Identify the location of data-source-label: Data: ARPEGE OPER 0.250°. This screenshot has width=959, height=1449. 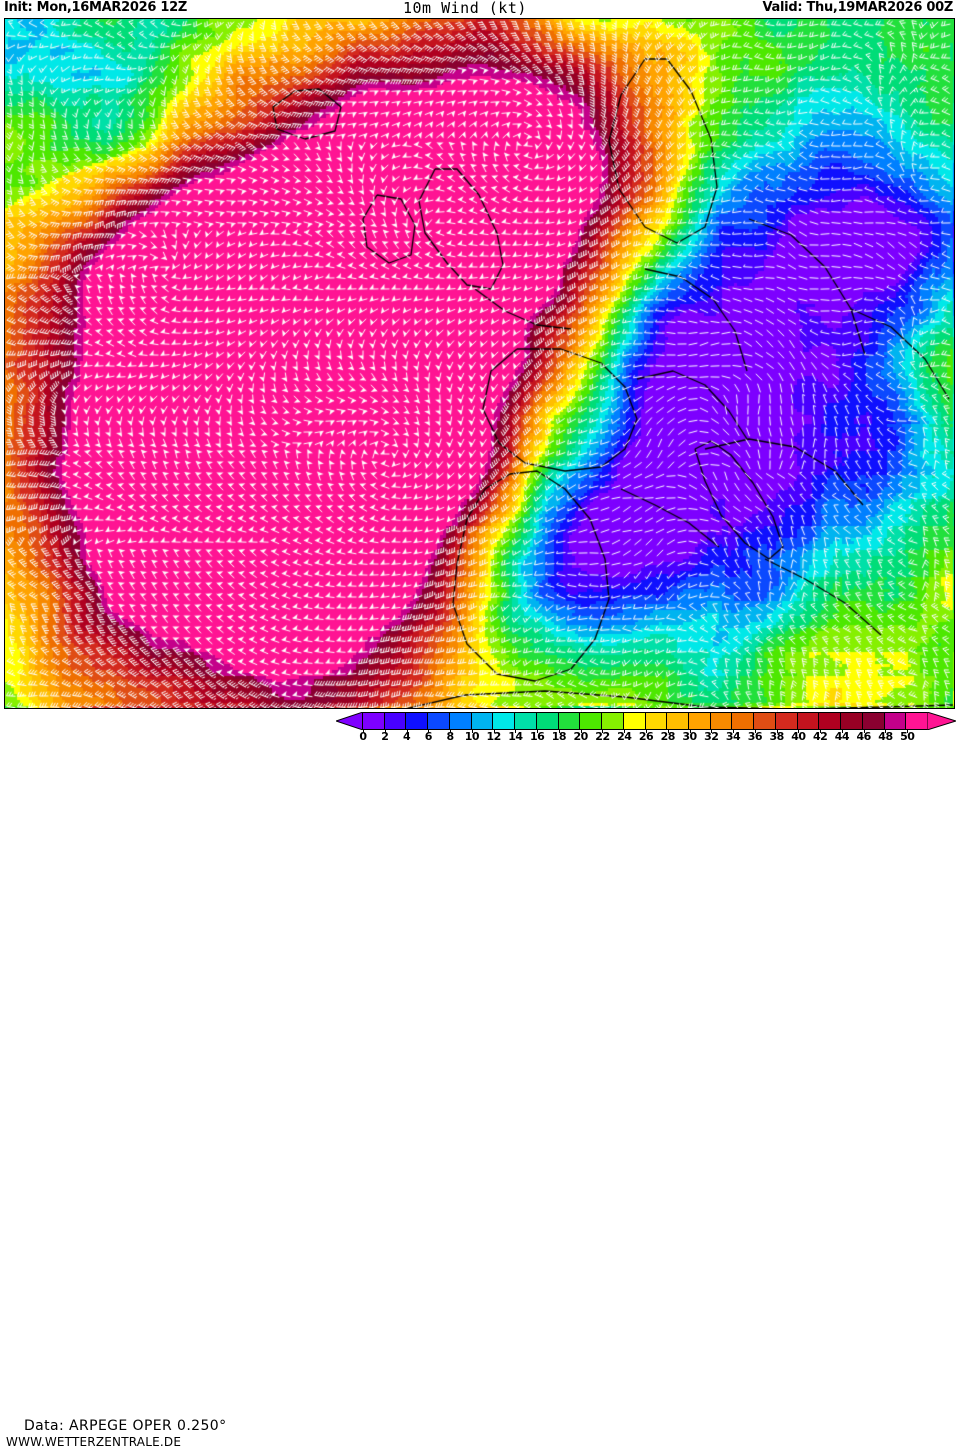
(125, 1426).